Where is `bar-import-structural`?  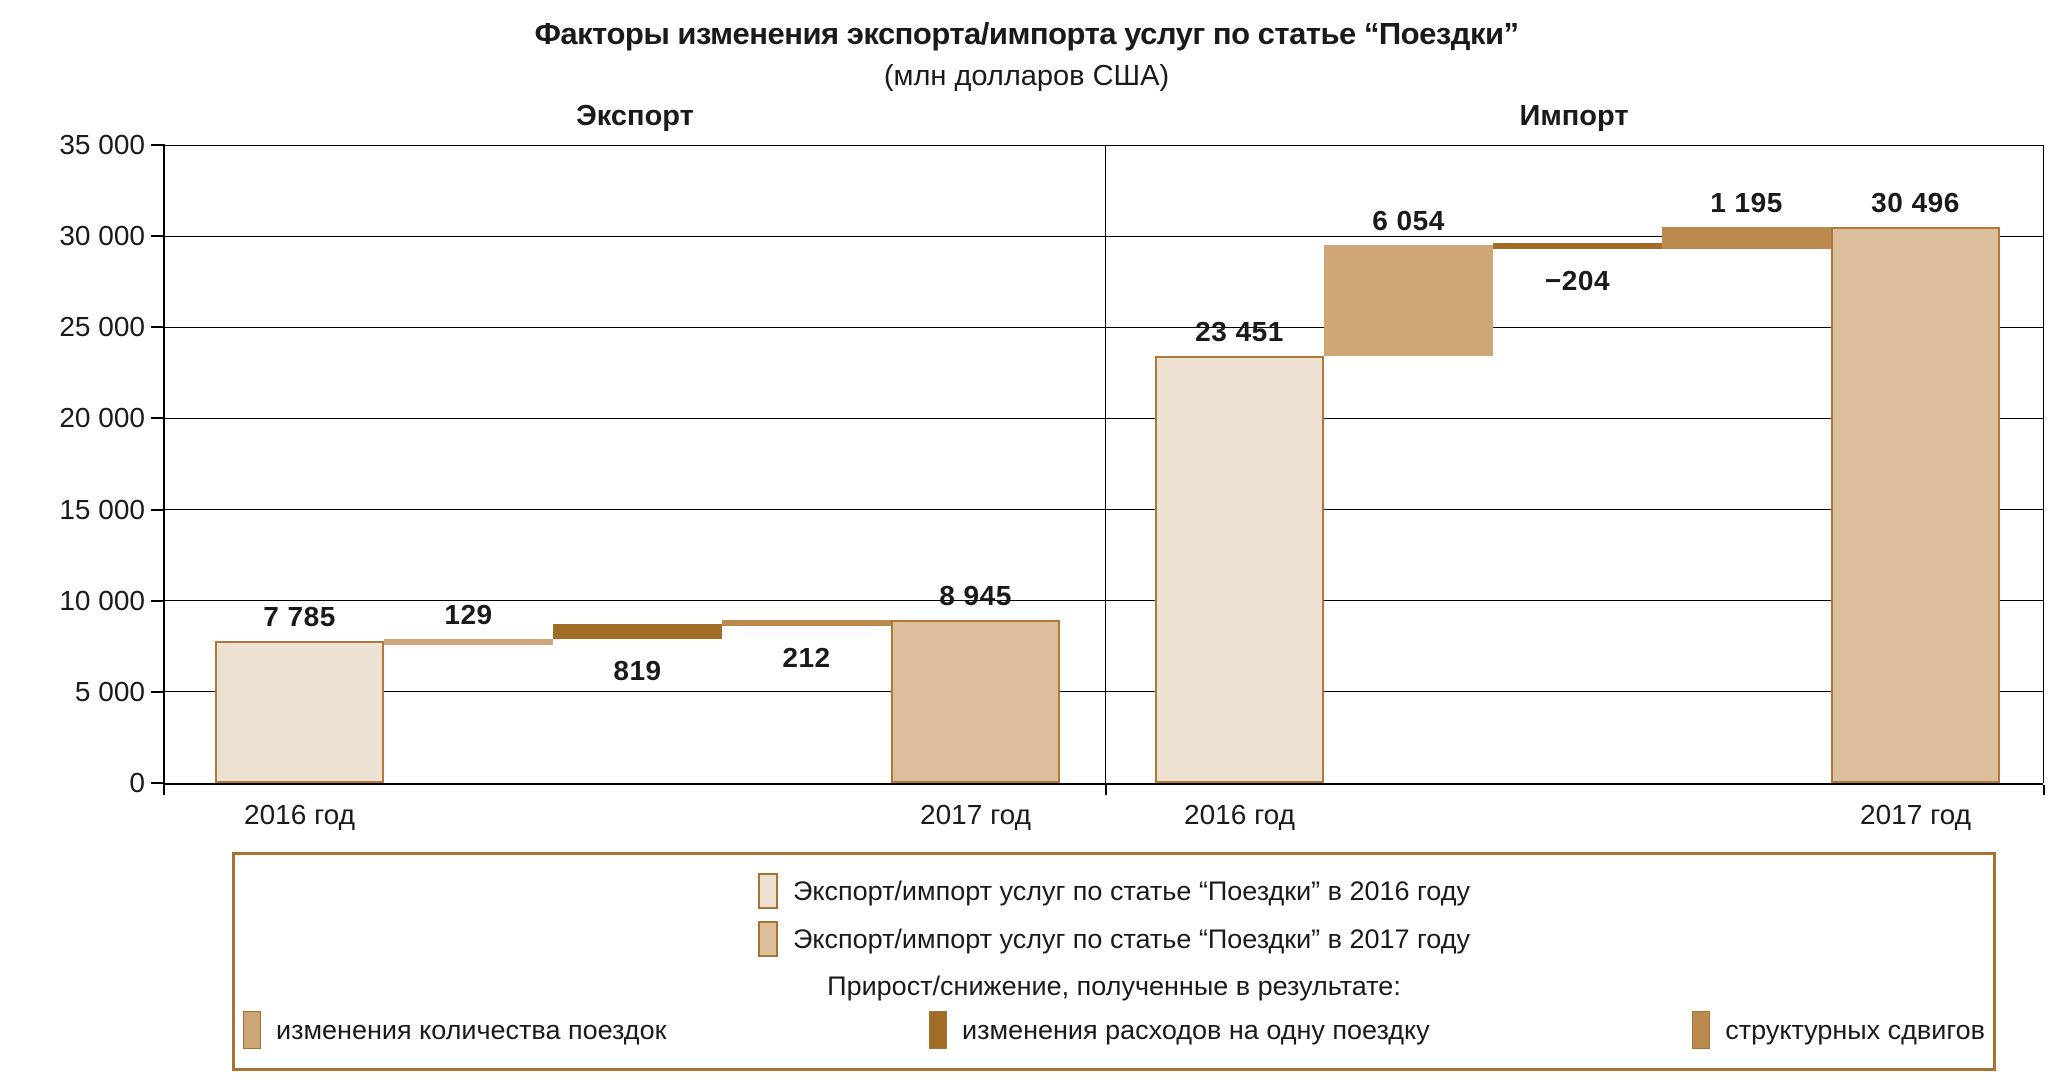 bar-import-structural is located at coordinates (1746, 238).